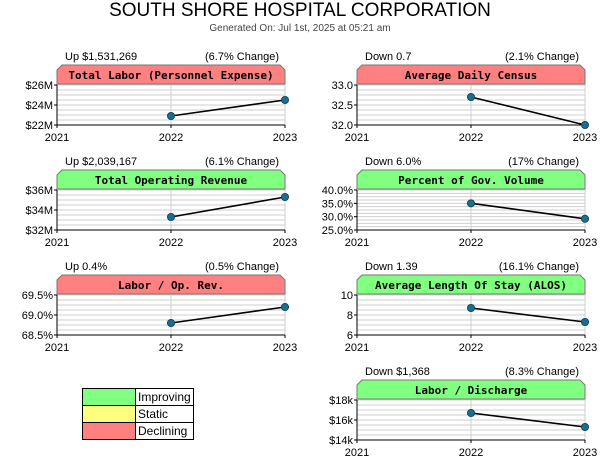 Image resolution: width=600 pixels, height=465 pixels. I want to click on y-tick-label: $32M, so click(39, 231).